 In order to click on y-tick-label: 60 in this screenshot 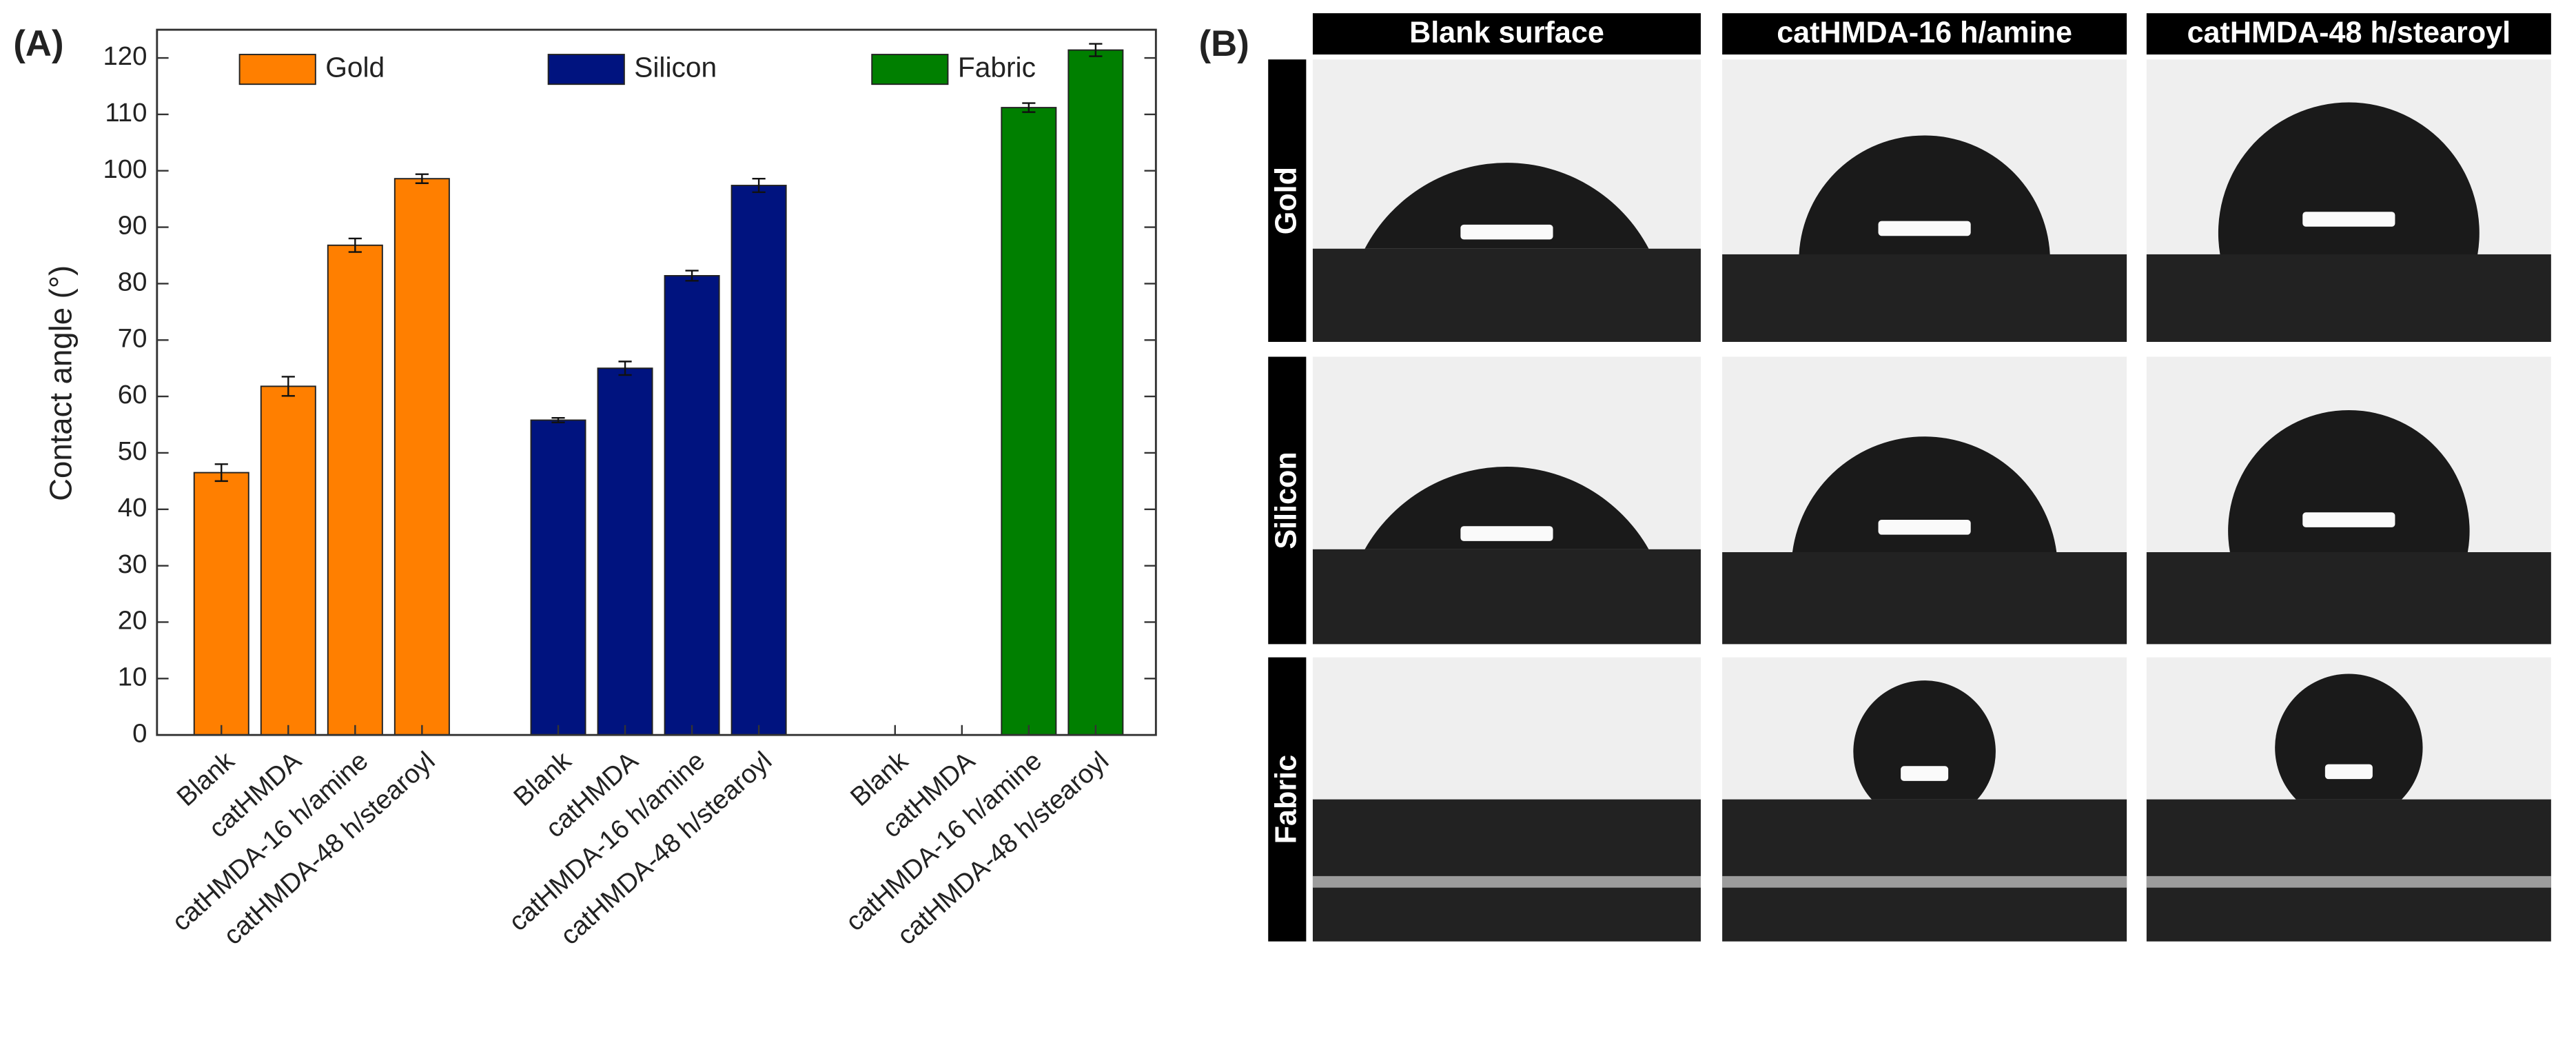, I will do `click(132, 394)`.